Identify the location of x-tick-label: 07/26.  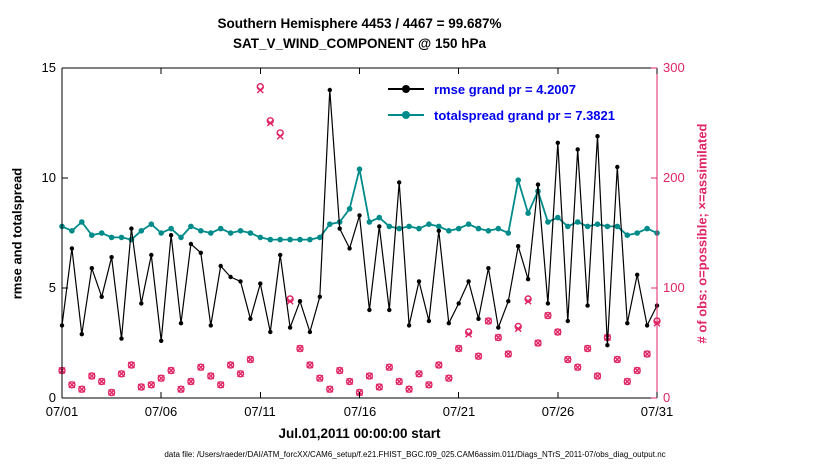
(558, 411).